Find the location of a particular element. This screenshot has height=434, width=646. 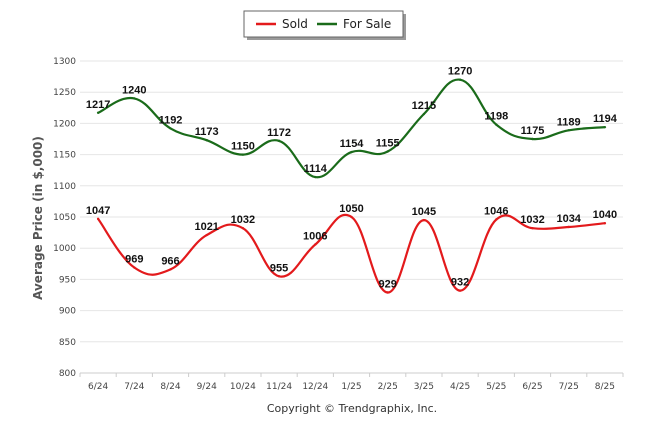

data-label-for-sale: 1217 is located at coordinates (98, 105).